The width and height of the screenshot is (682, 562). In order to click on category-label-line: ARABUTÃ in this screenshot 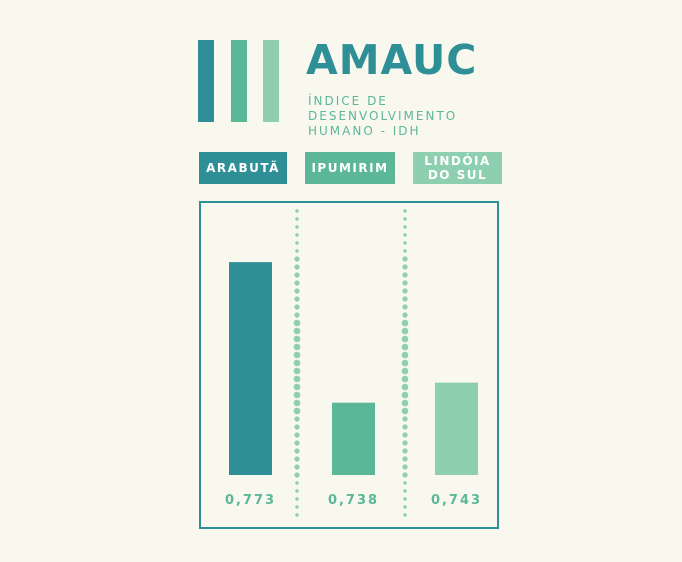, I will do `click(243, 168)`.